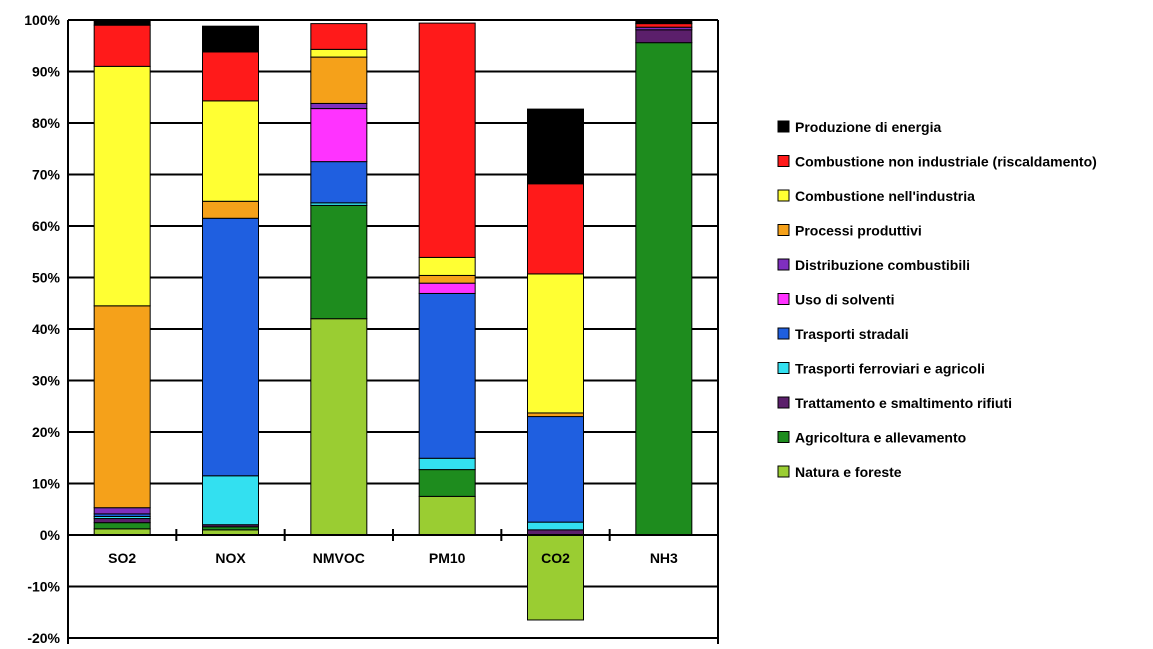 The height and width of the screenshot is (649, 1153). I want to click on x-tick-label: PM10, so click(447, 558).